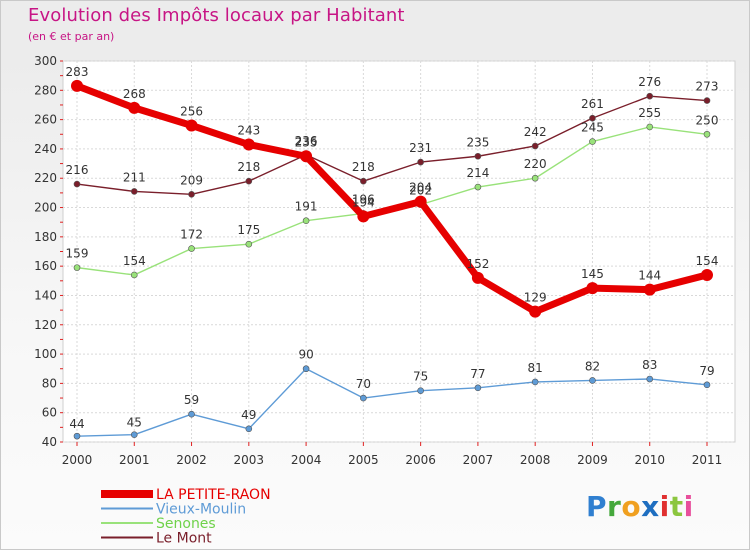  What do you see at coordinates (201, 510) in the screenshot?
I see `legend-label: Vieux-Moulin` at bounding box center [201, 510].